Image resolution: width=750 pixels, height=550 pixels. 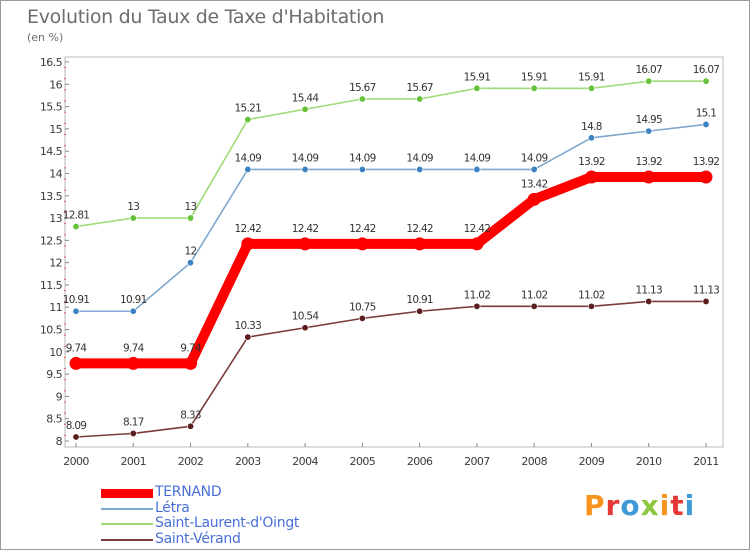 What do you see at coordinates (55, 173) in the screenshot?
I see `y-tick-label: 14` at bounding box center [55, 173].